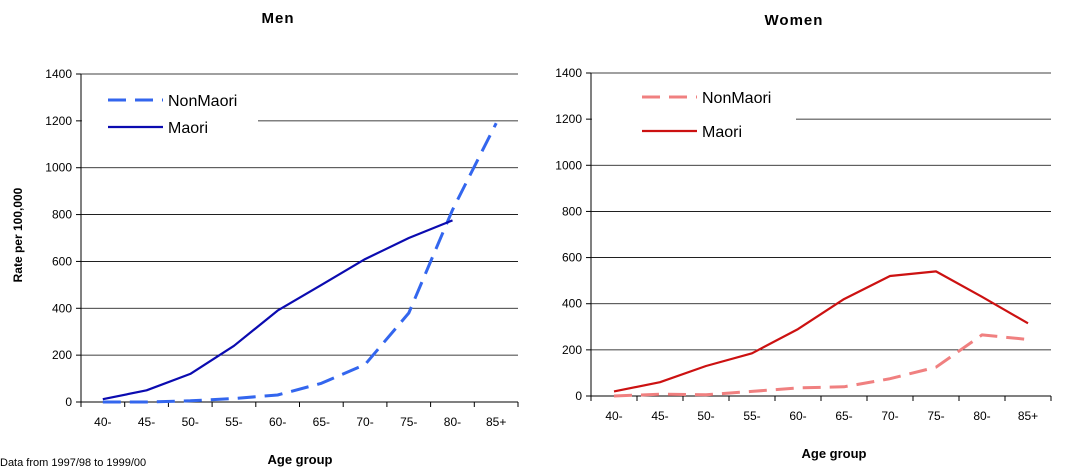 This screenshot has width=1069, height=471. What do you see at coordinates (751, 416) in the screenshot?
I see `women-x-tick-label: 55-` at bounding box center [751, 416].